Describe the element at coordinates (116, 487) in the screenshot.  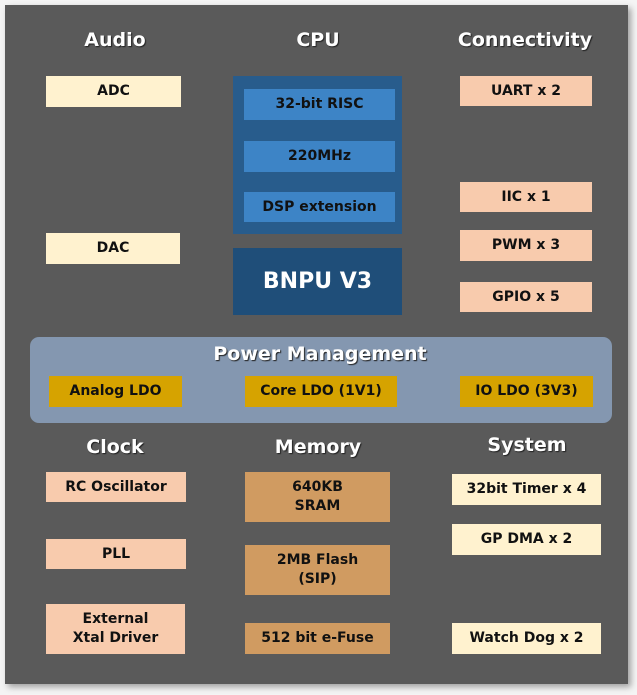
I see `rc-oscillator: RC Oscillator` at that location.